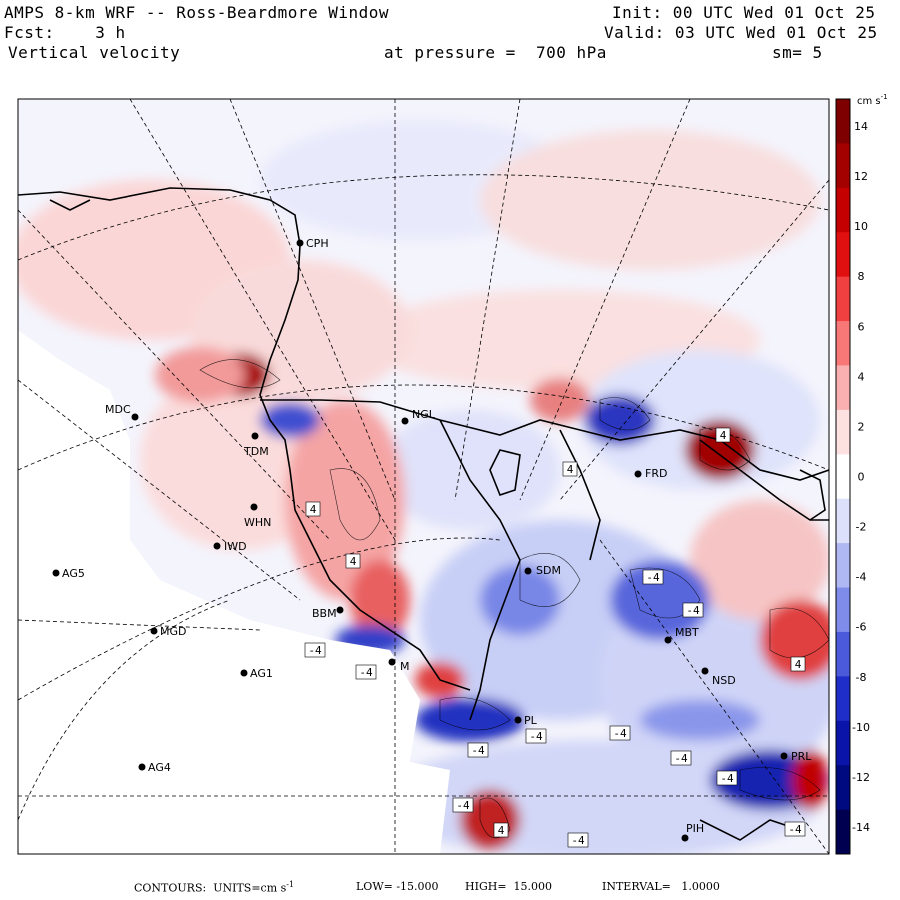 Image resolution: width=900 pixels, height=900 pixels. What do you see at coordinates (661, 886) in the screenshot?
I see `footer-interval: INTERVAL= 1.0000` at bounding box center [661, 886].